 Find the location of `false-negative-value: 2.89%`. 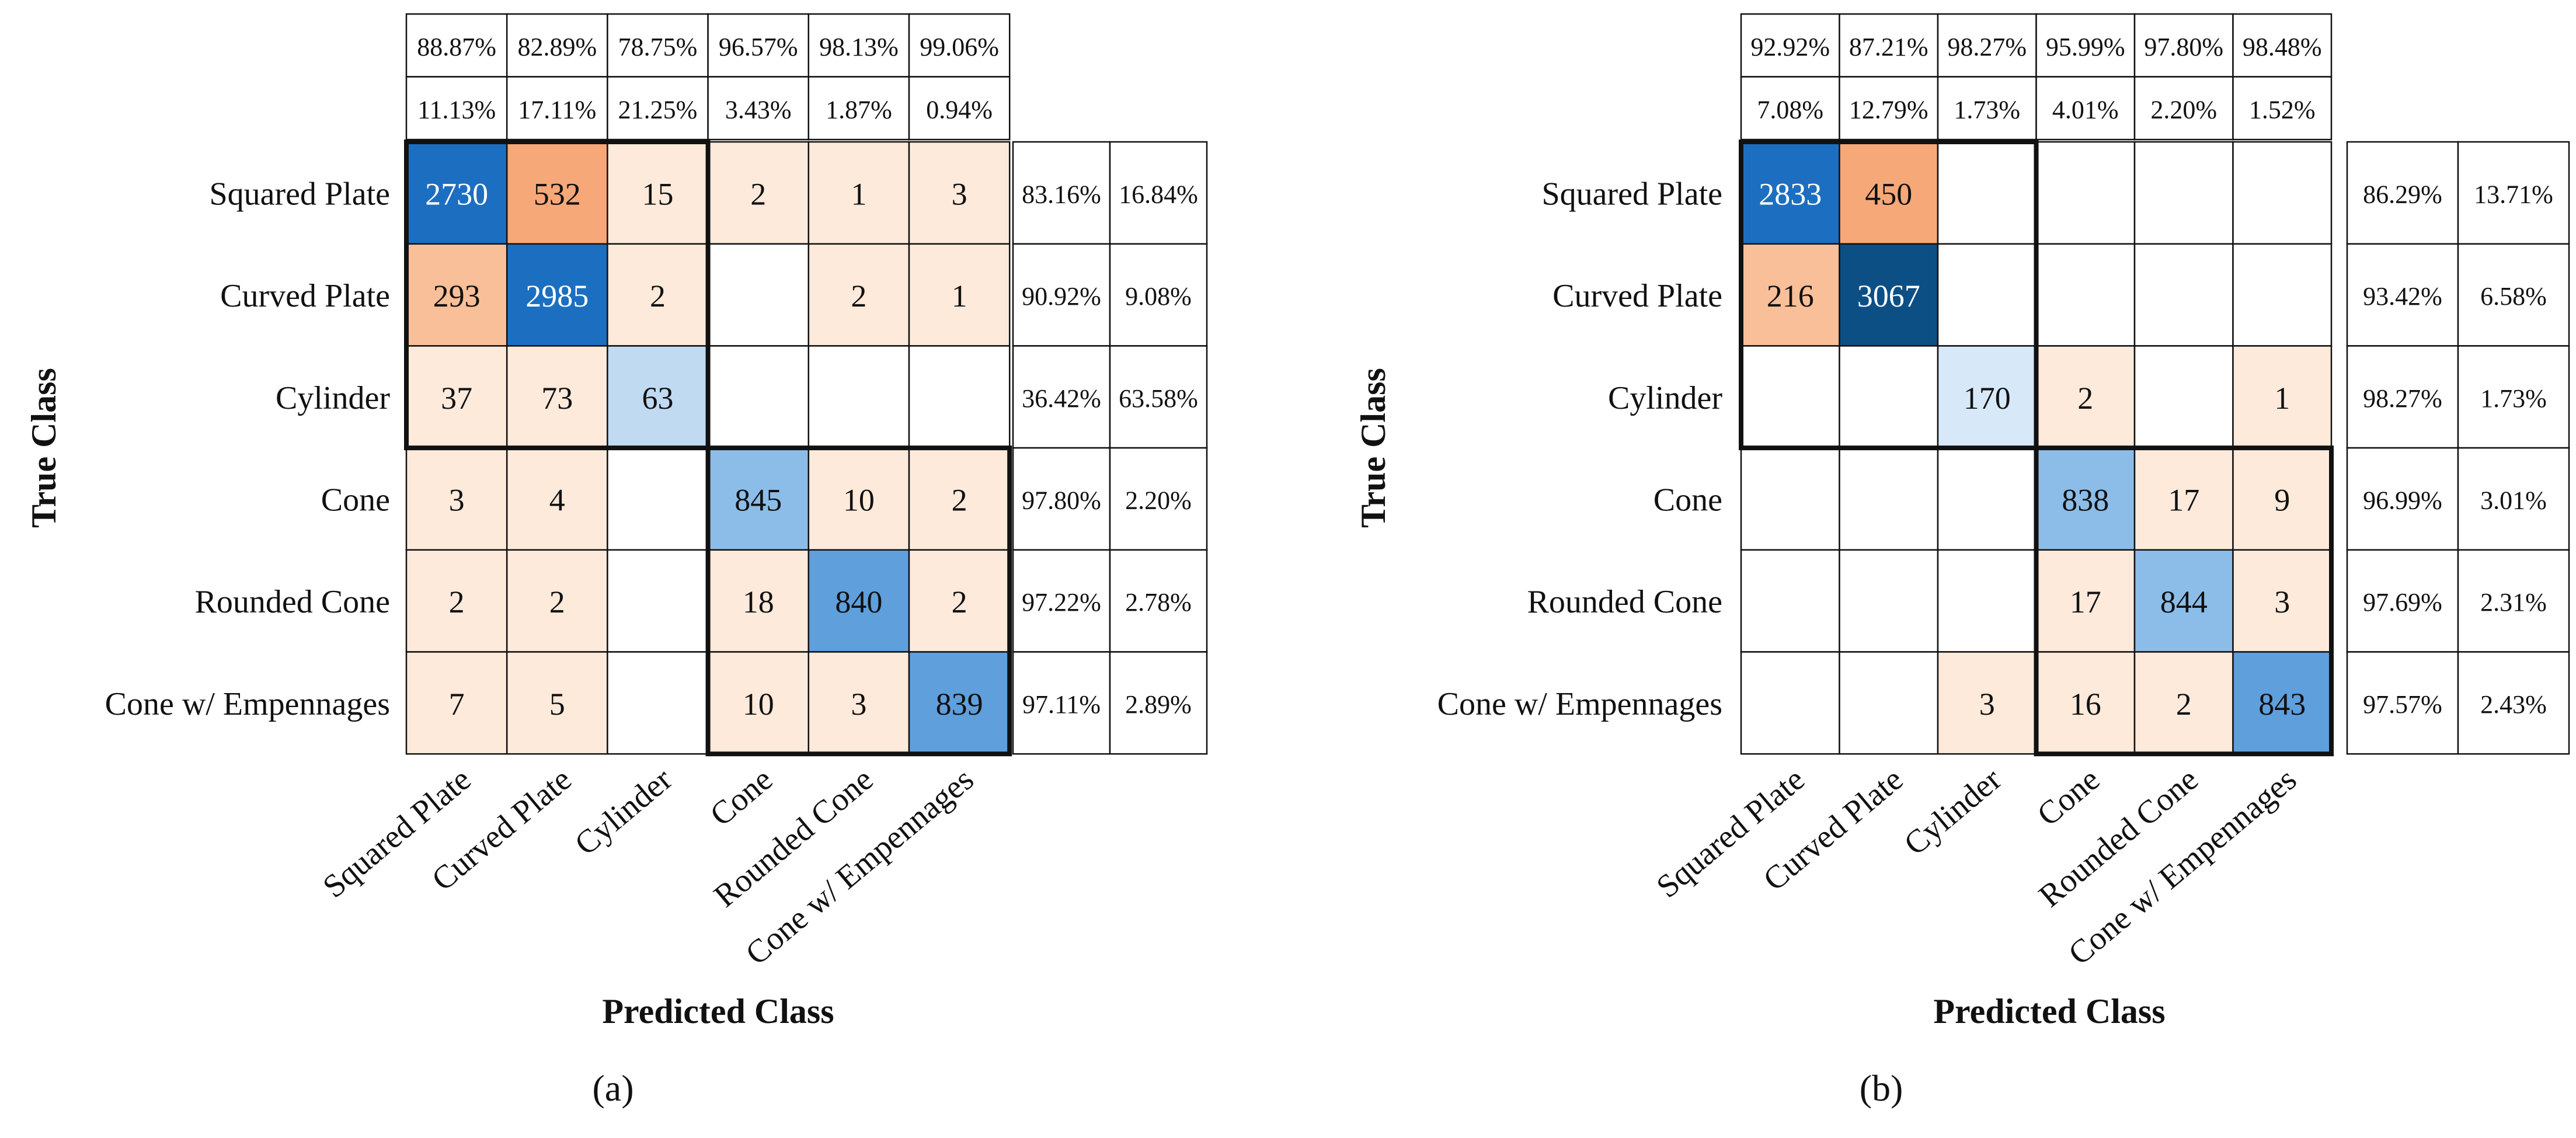

false-negative-value: 2.89% is located at coordinates (1158, 704).